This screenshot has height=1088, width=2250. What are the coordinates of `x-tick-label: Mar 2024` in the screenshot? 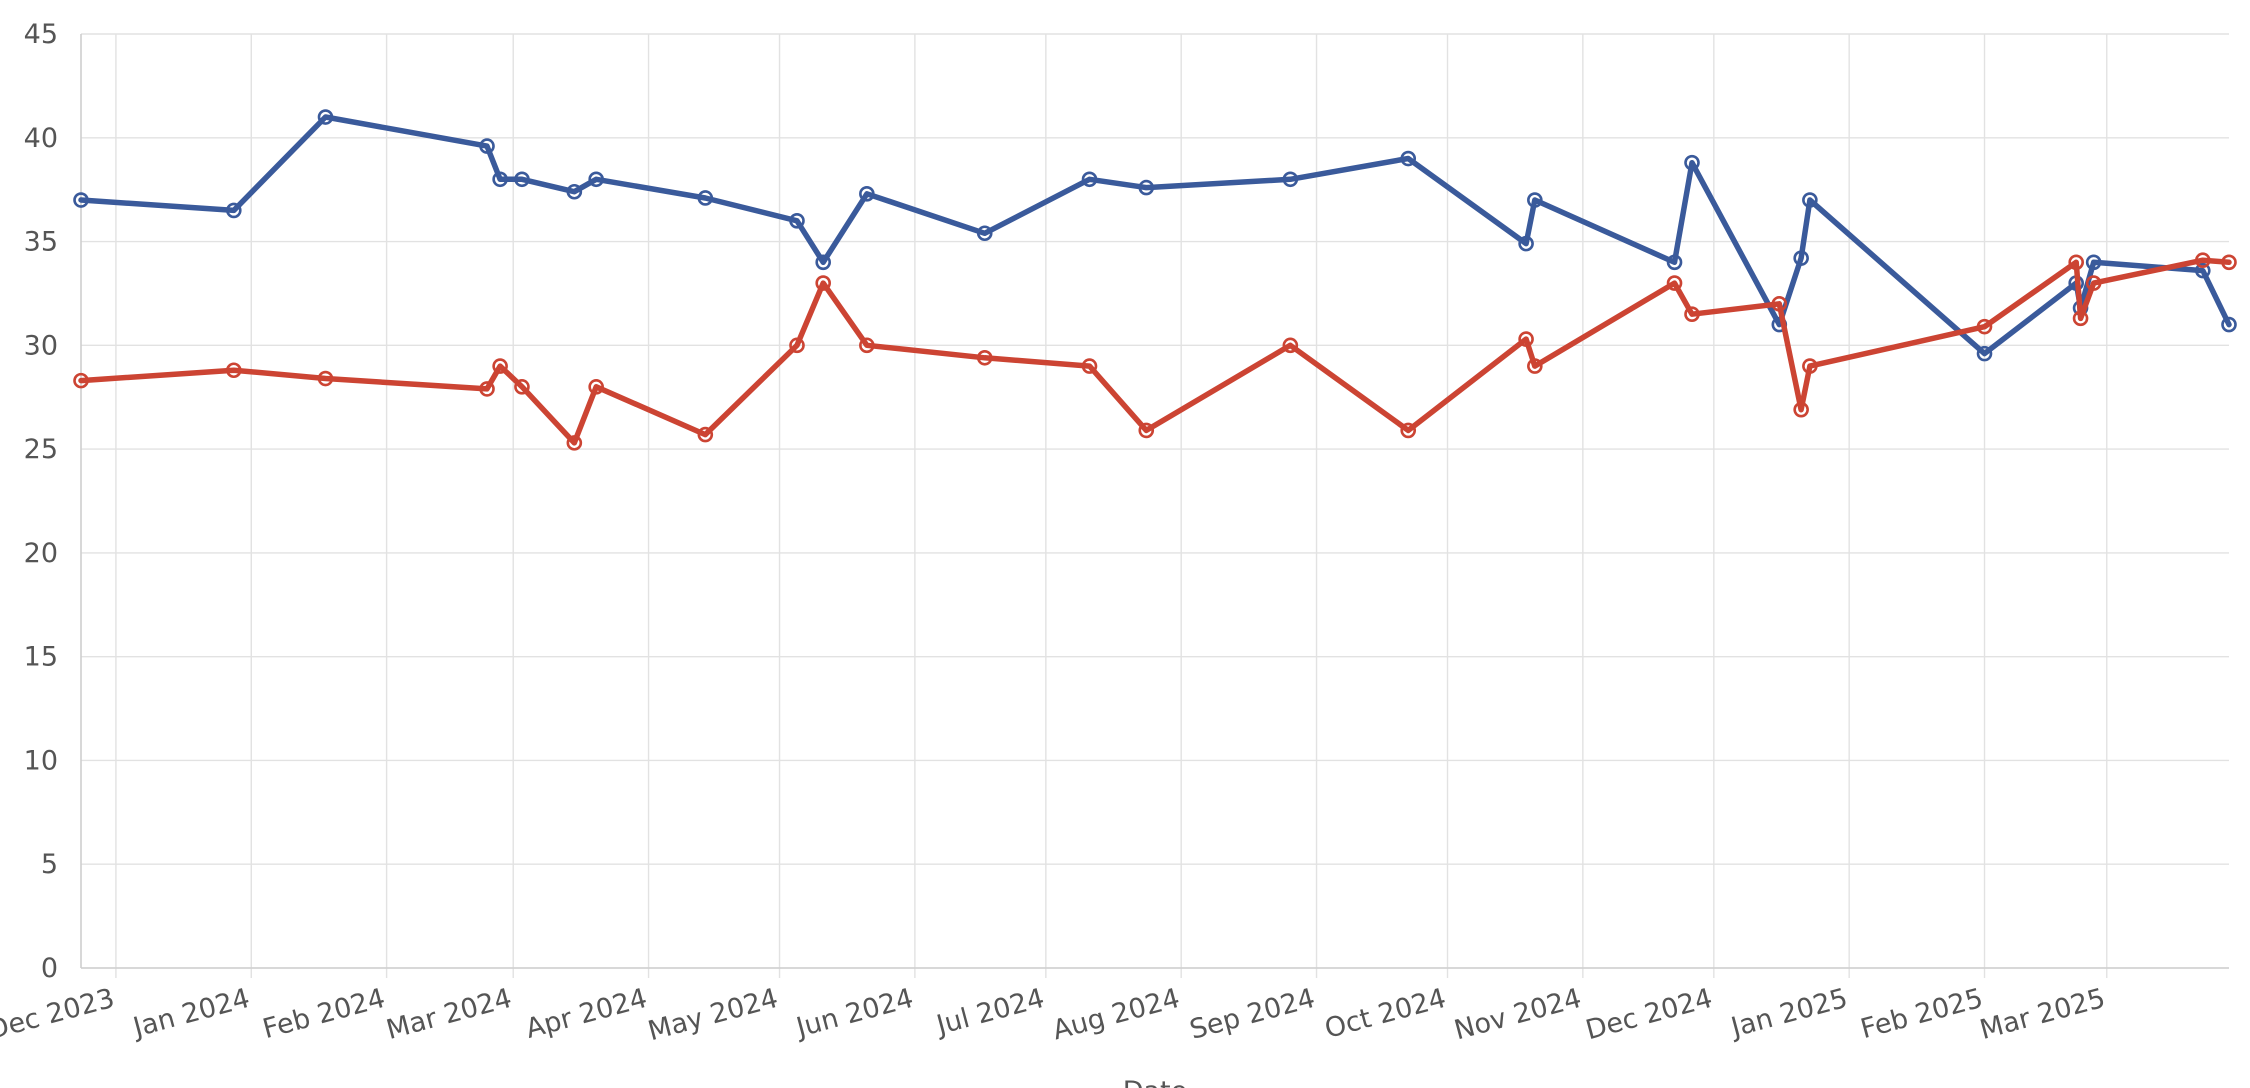 It's located at (449, 1014).